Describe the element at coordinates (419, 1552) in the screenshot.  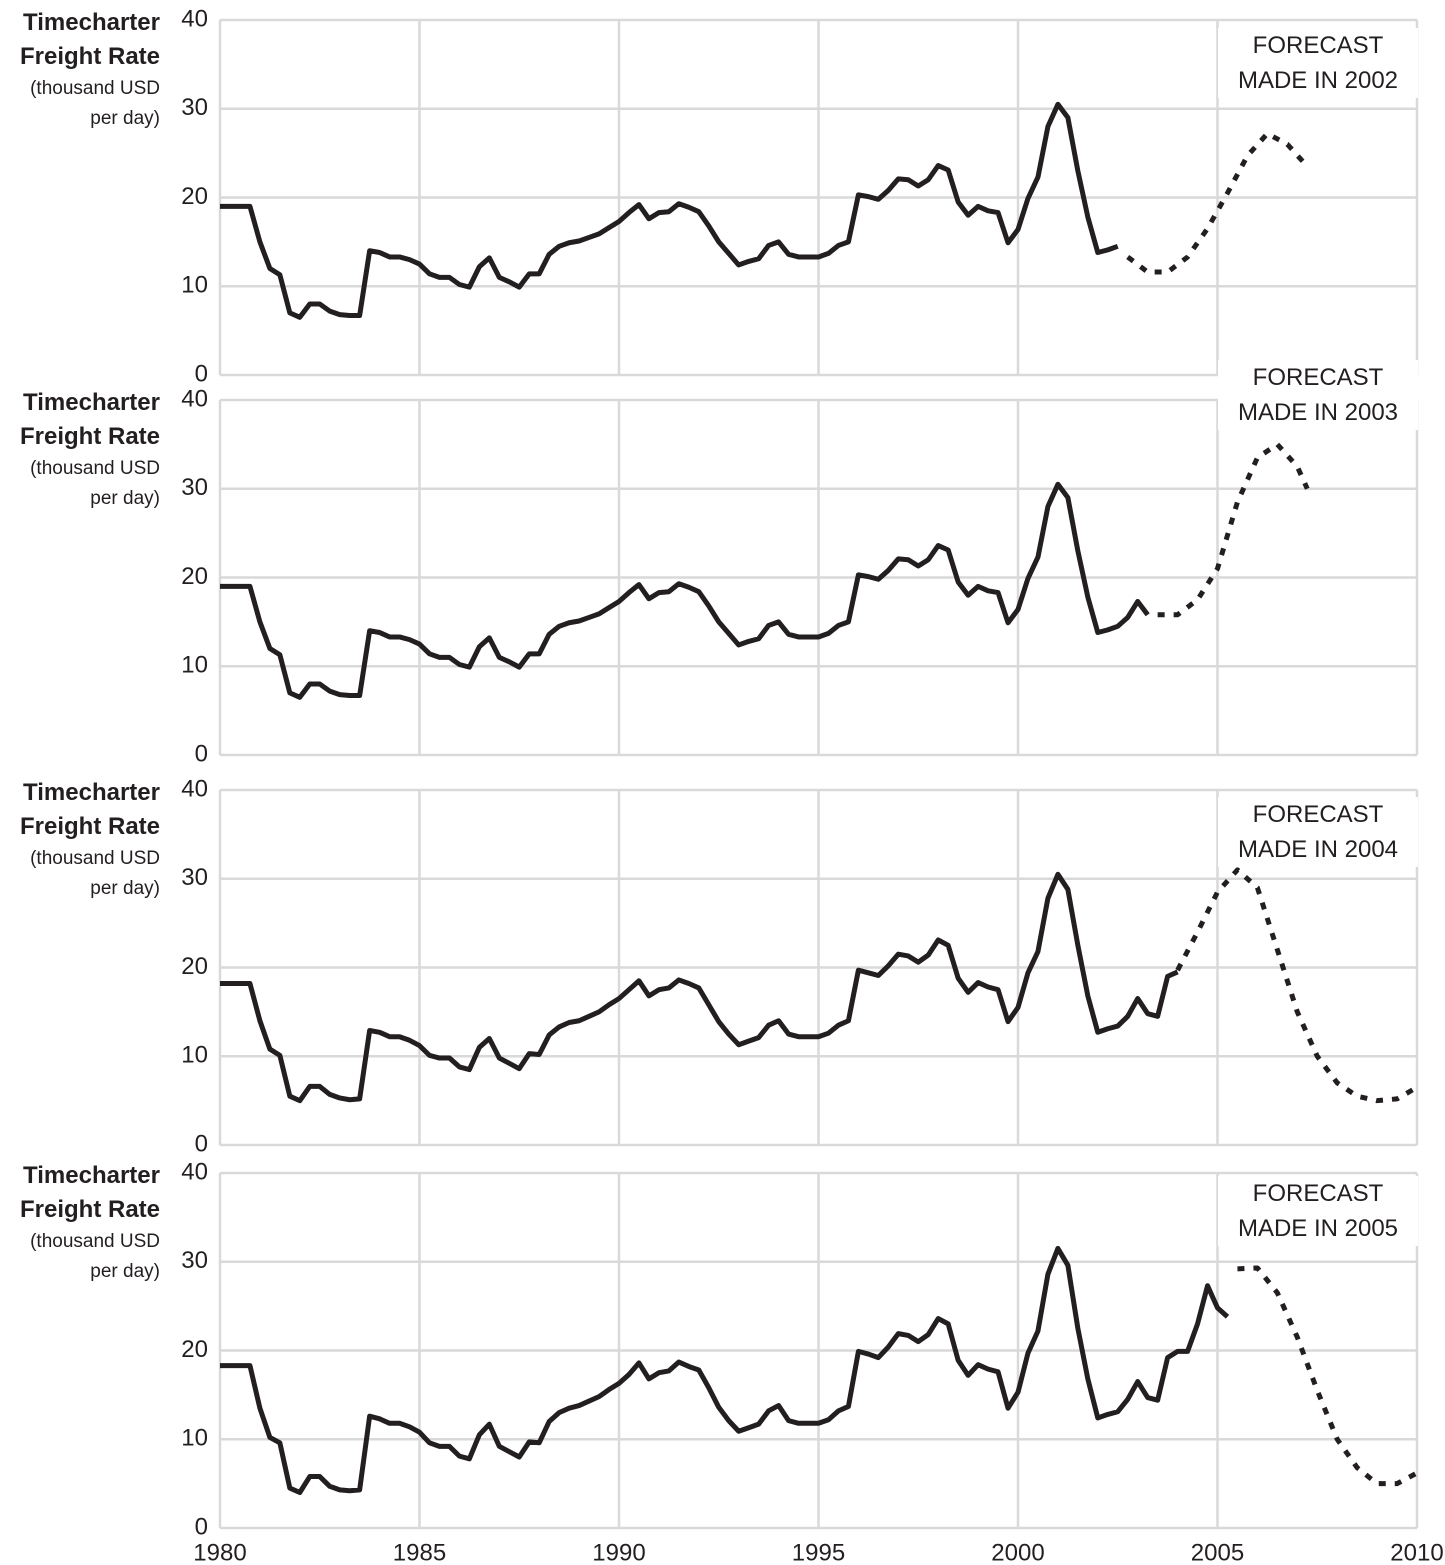
I see `x-tick-label: 1985` at that location.